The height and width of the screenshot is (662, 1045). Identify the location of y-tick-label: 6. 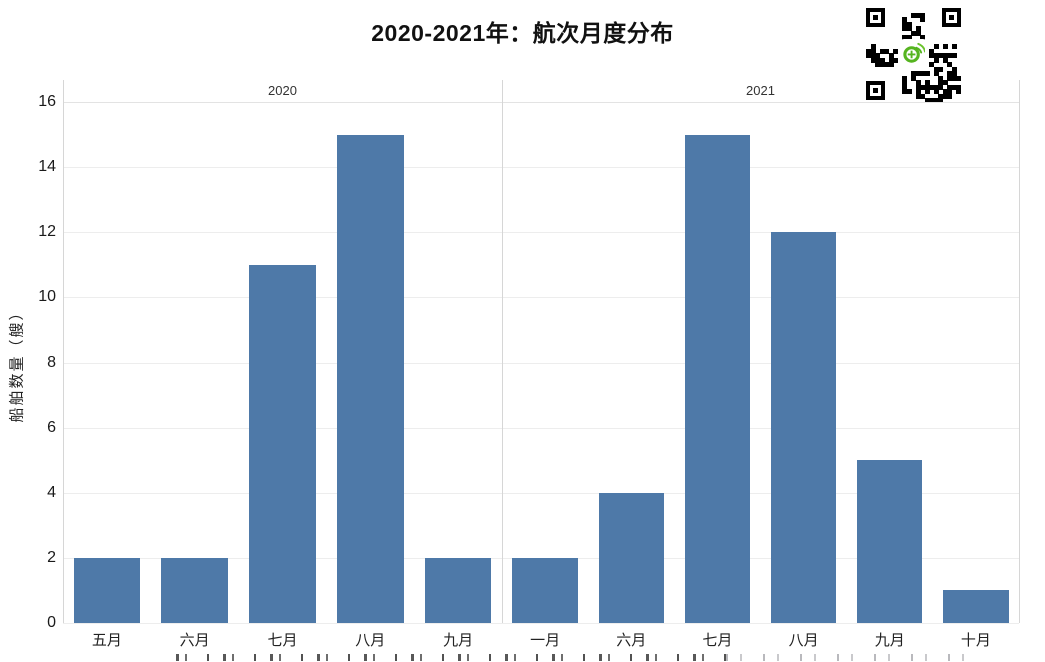
(51, 427).